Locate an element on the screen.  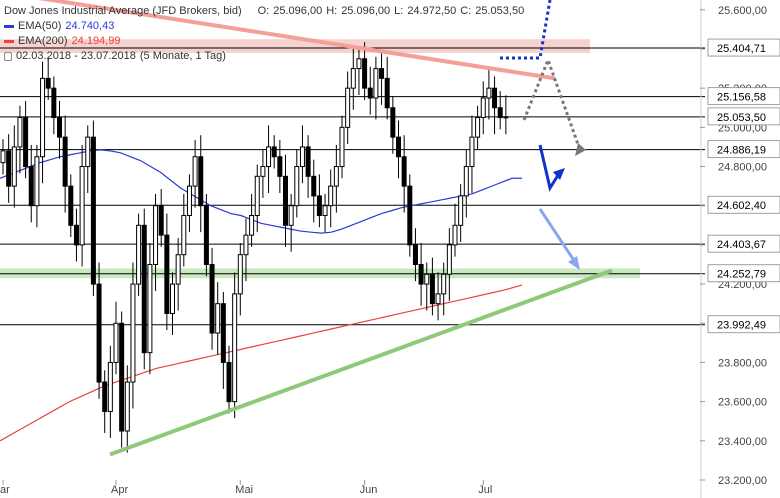
x-tick-label: Mai is located at coordinates (244, 490).